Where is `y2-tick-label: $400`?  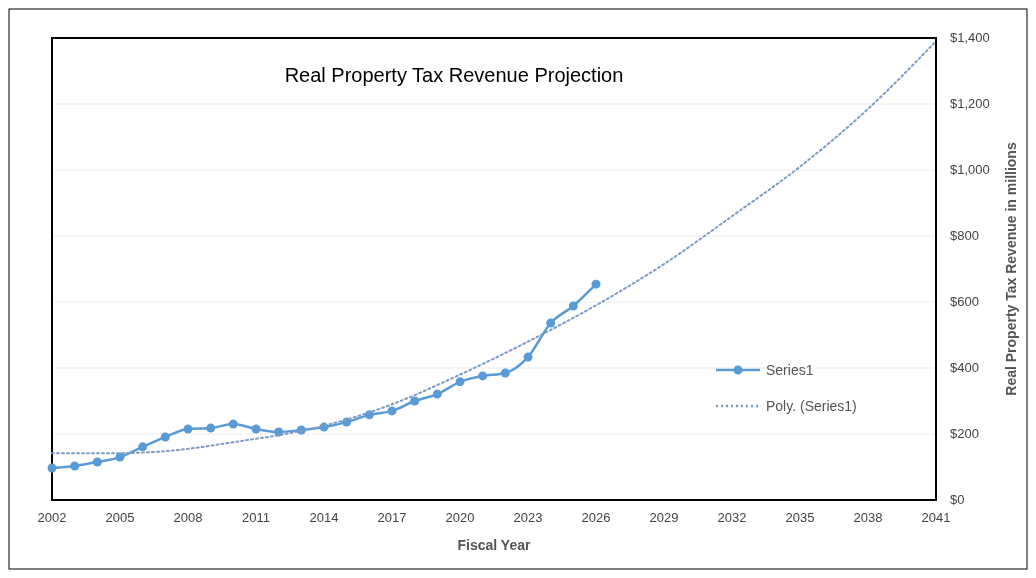 y2-tick-label: $400 is located at coordinates (964, 367).